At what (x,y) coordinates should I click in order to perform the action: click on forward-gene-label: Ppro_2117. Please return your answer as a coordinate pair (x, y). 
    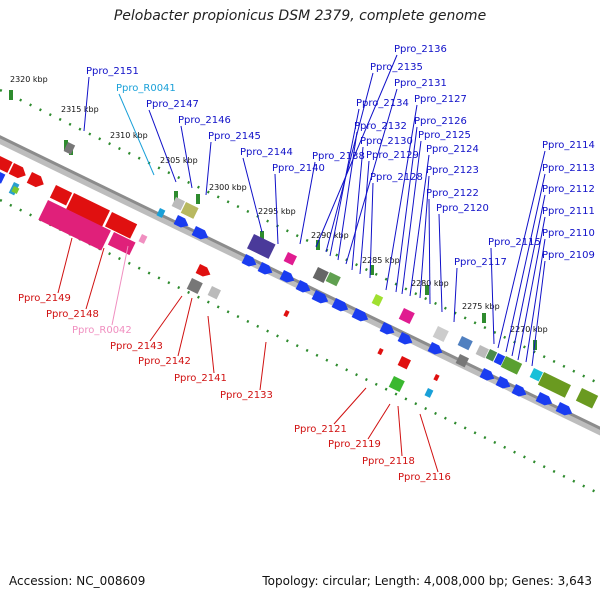
    Looking at the image, I should click on (480, 262).